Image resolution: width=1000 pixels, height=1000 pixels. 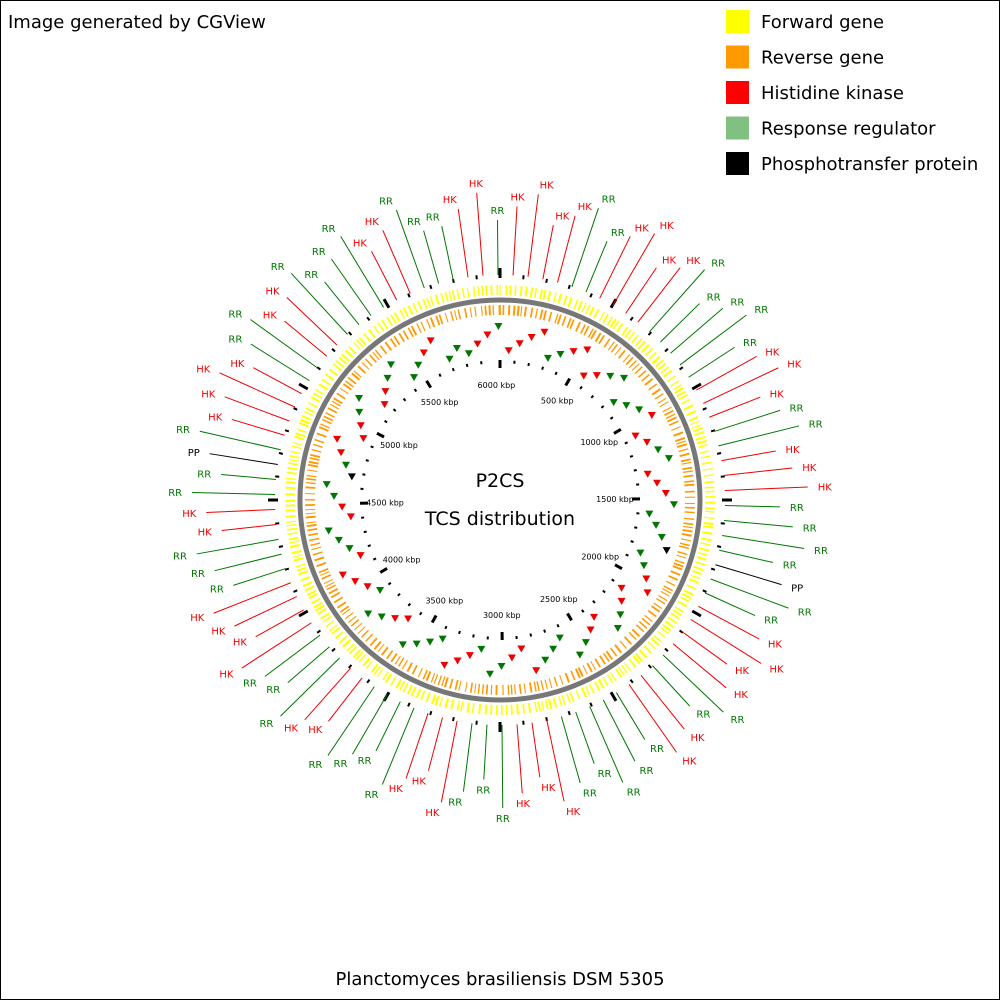 I want to click on center-subtitle: TCS distribution, so click(x=499, y=519).